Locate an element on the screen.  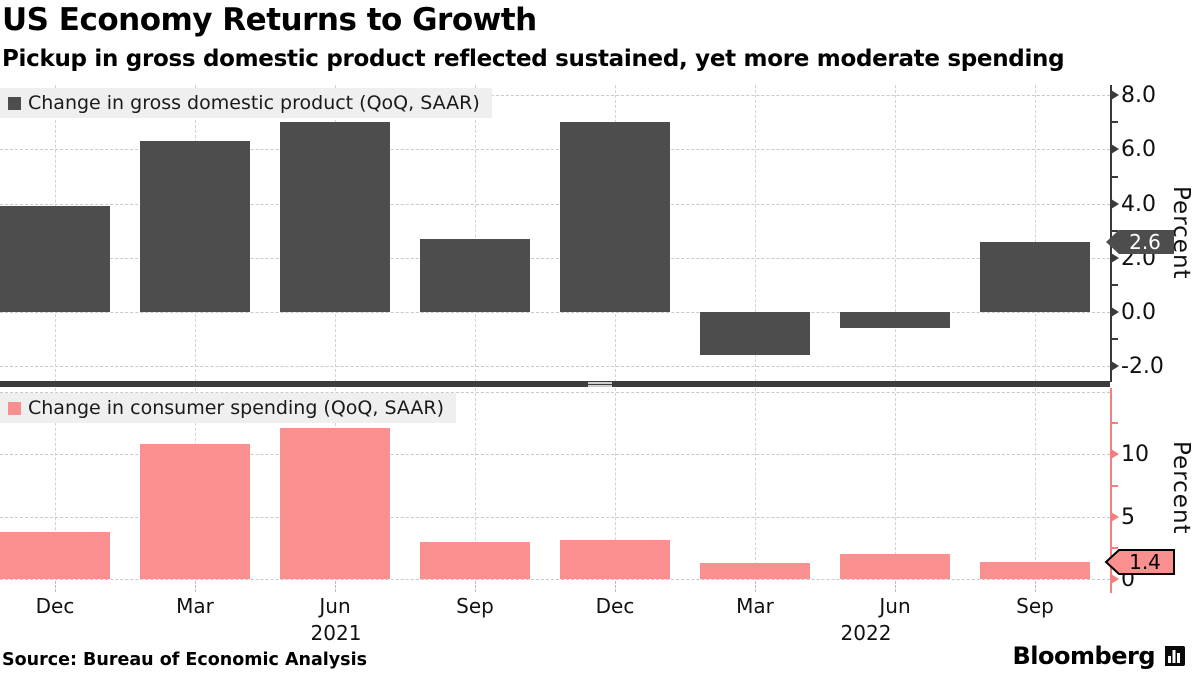
consumer-spending-axis-title: Percent is located at coordinates (1181, 488).